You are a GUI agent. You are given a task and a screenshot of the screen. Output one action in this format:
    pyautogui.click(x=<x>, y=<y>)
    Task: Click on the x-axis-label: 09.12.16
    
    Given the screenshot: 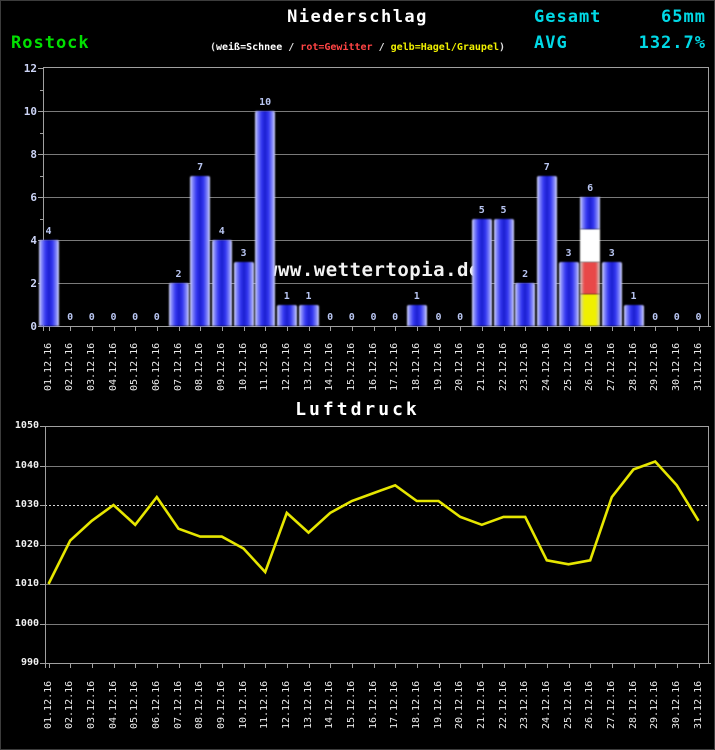 What is the action you would take?
    pyautogui.click(x=221, y=366)
    